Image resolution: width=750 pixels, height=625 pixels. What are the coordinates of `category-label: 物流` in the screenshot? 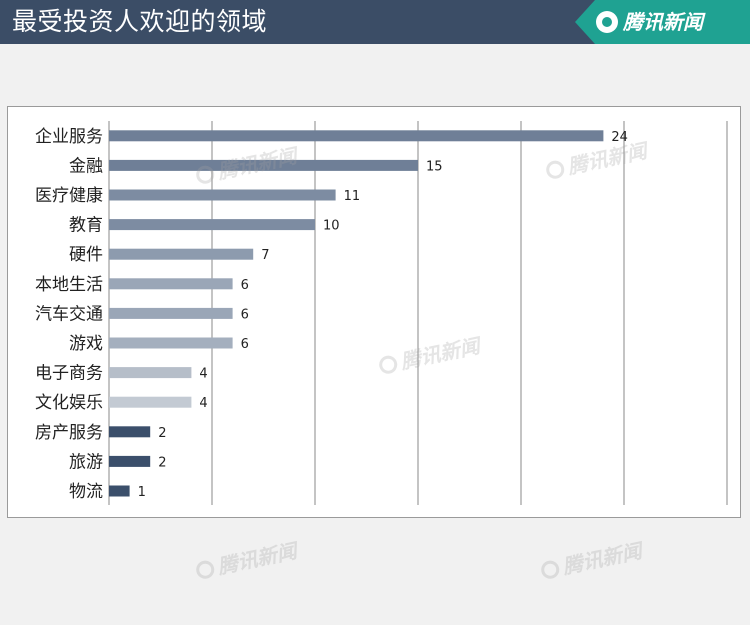 It's located at (86, 492).